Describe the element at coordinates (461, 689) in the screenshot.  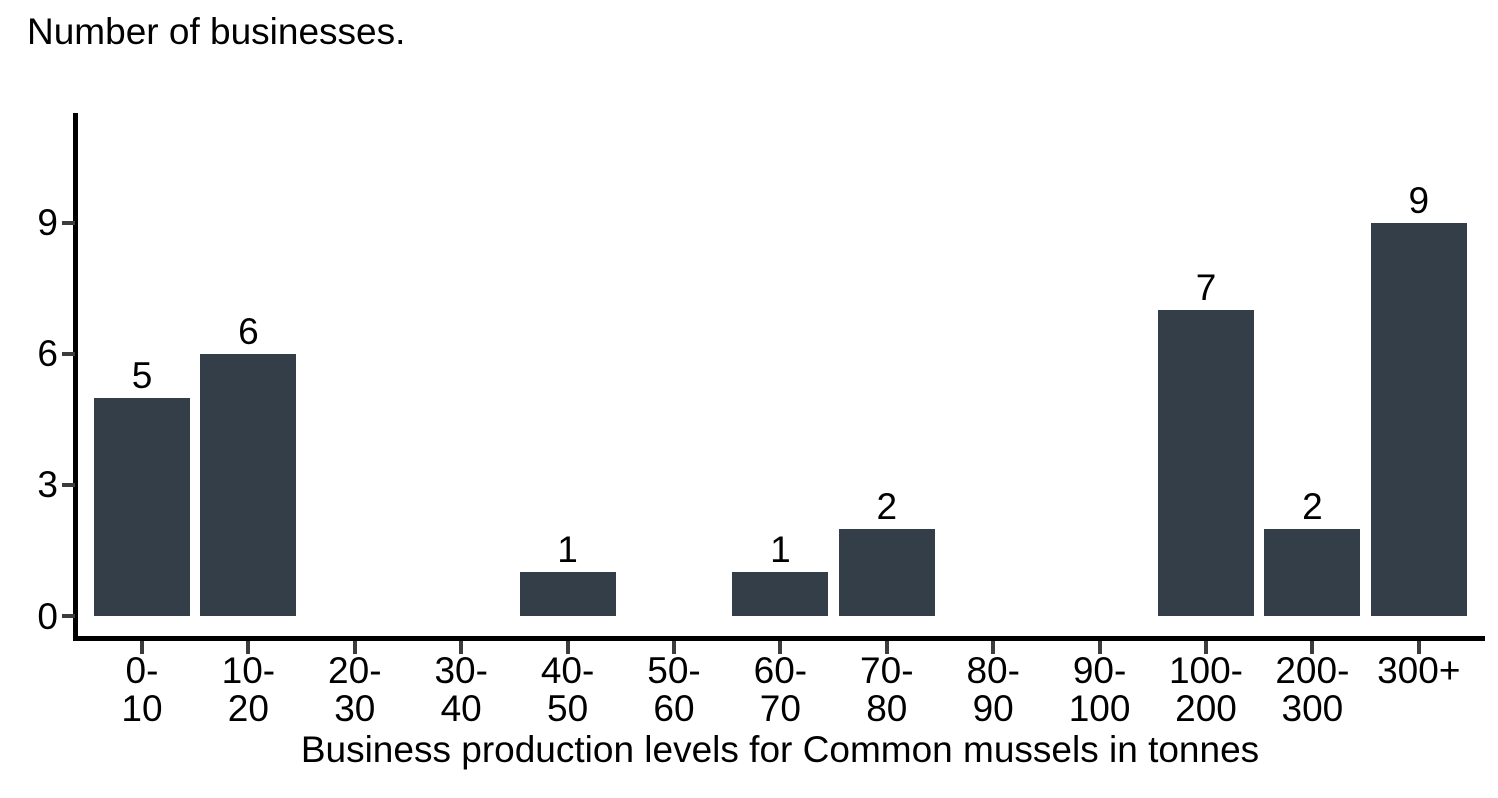
I see `x-tick-label: 30- 40` at that location.